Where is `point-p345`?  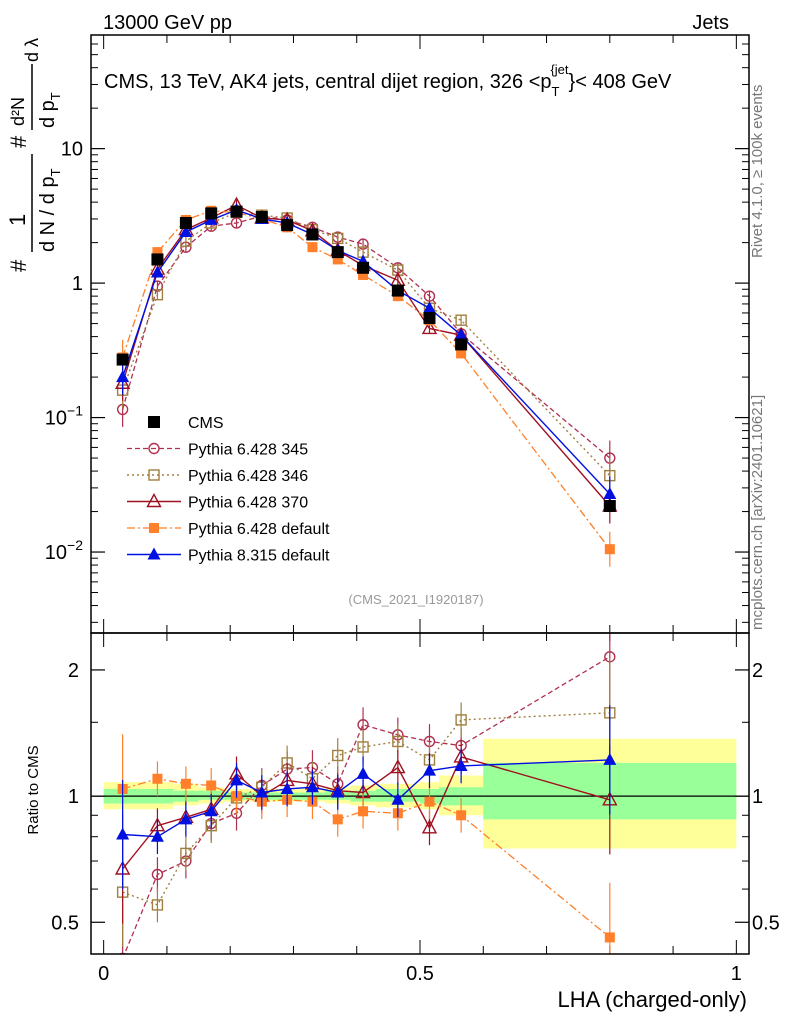 point-p345 is located at coordinates (429, 296).